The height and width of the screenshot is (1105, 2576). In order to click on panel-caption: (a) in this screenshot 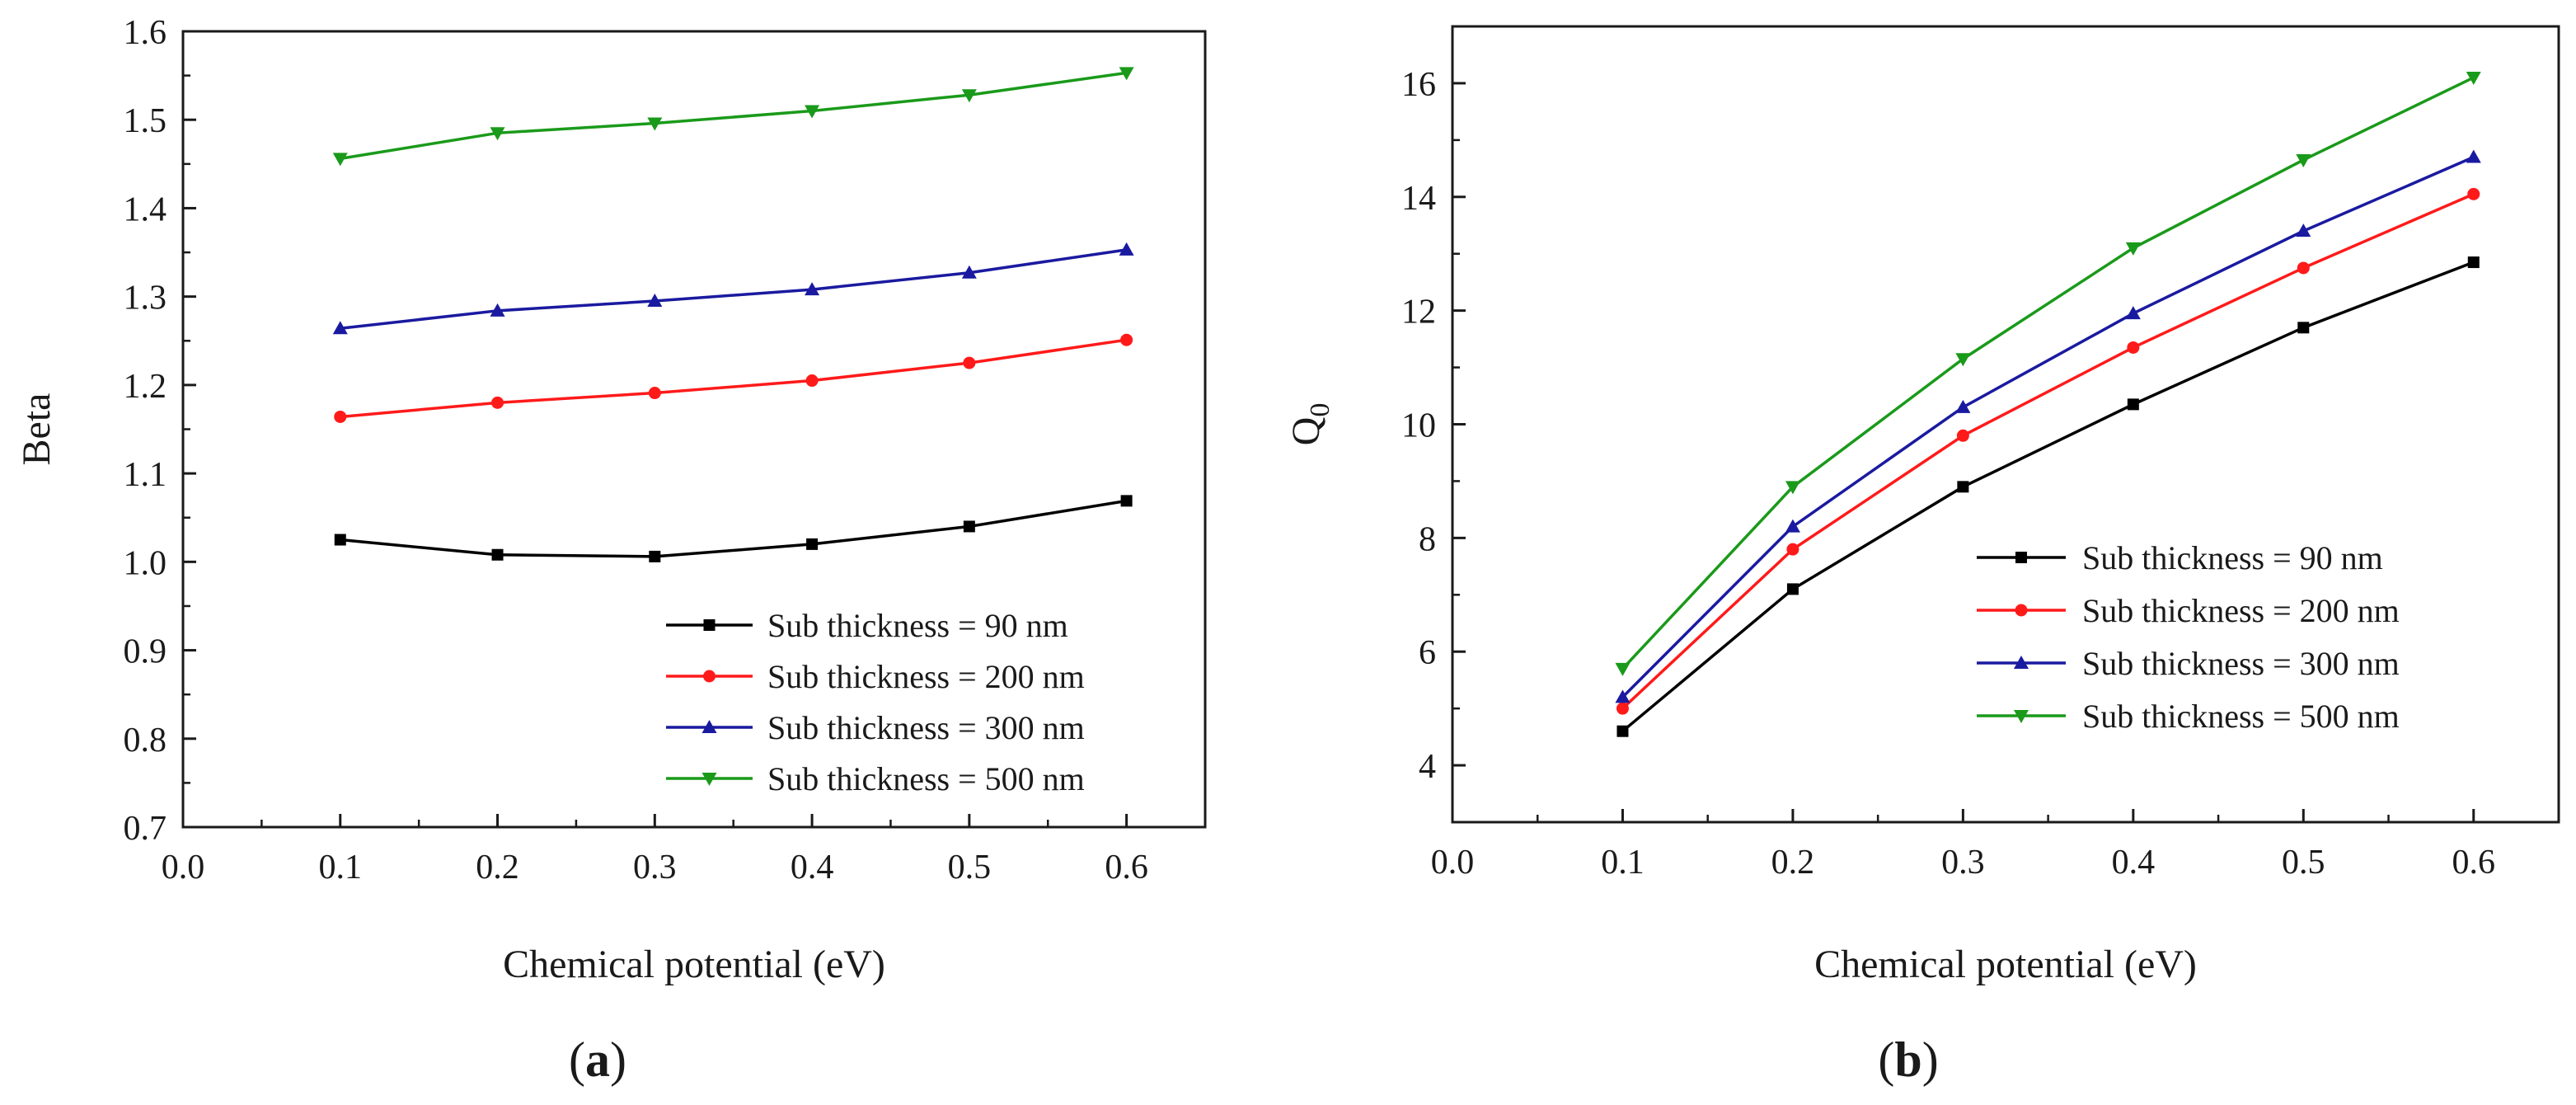, I will do `click(597, 1059)`.